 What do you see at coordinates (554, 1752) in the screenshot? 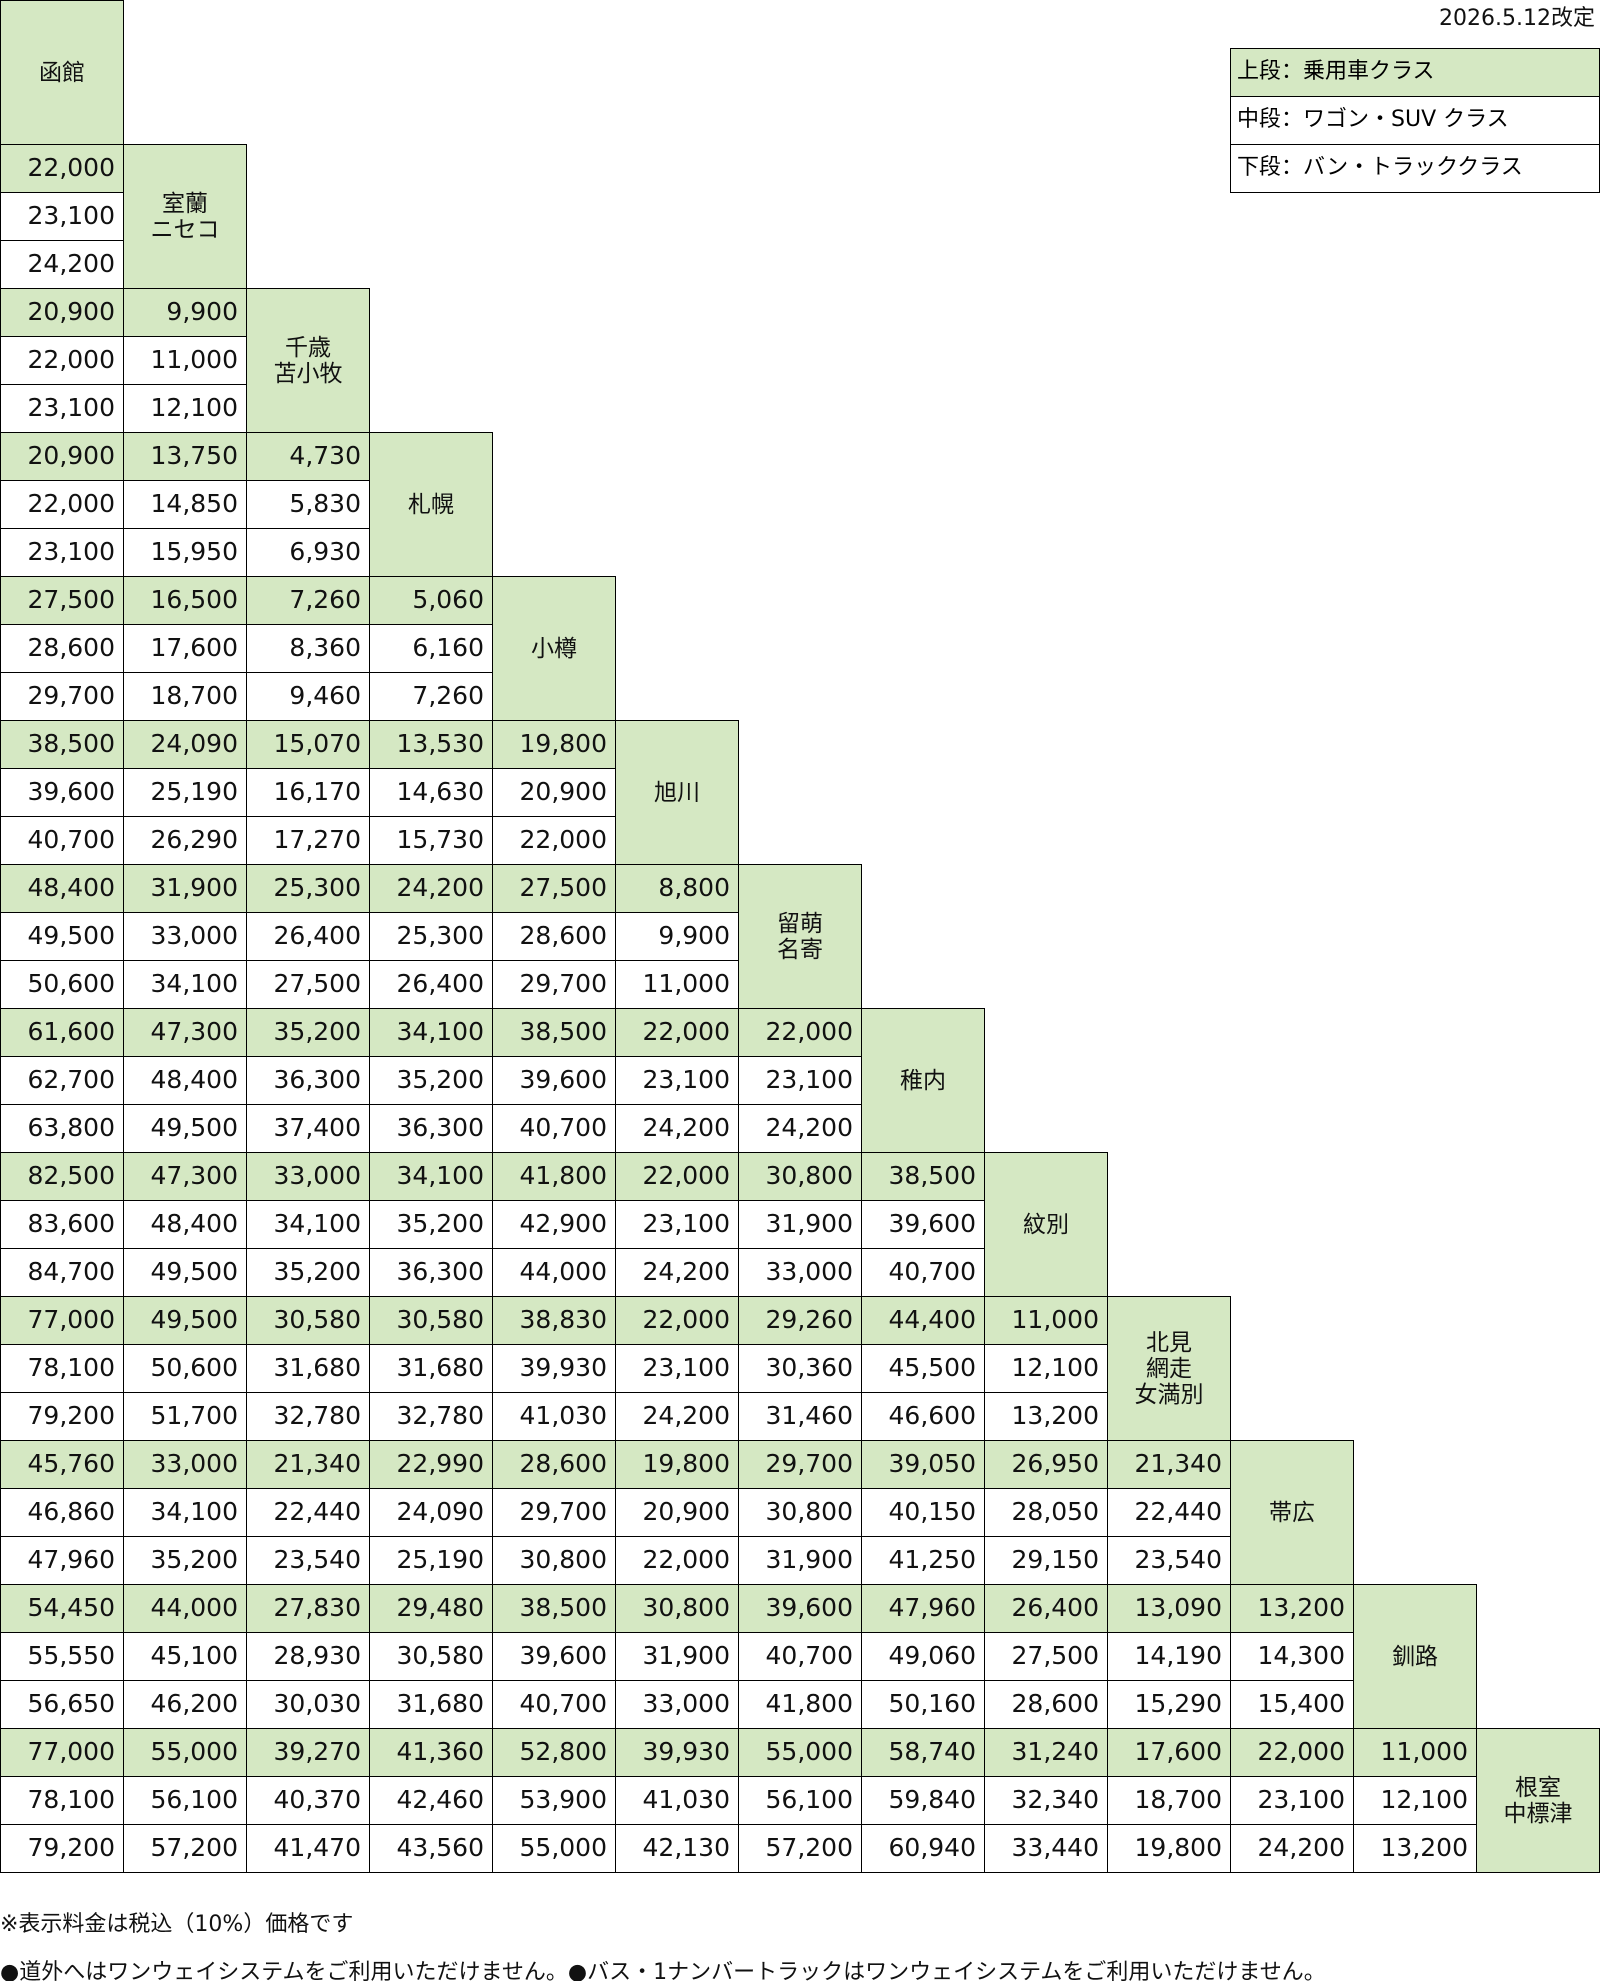
I see `fare-cell: 52,800` at bounding box center [554, 1752].